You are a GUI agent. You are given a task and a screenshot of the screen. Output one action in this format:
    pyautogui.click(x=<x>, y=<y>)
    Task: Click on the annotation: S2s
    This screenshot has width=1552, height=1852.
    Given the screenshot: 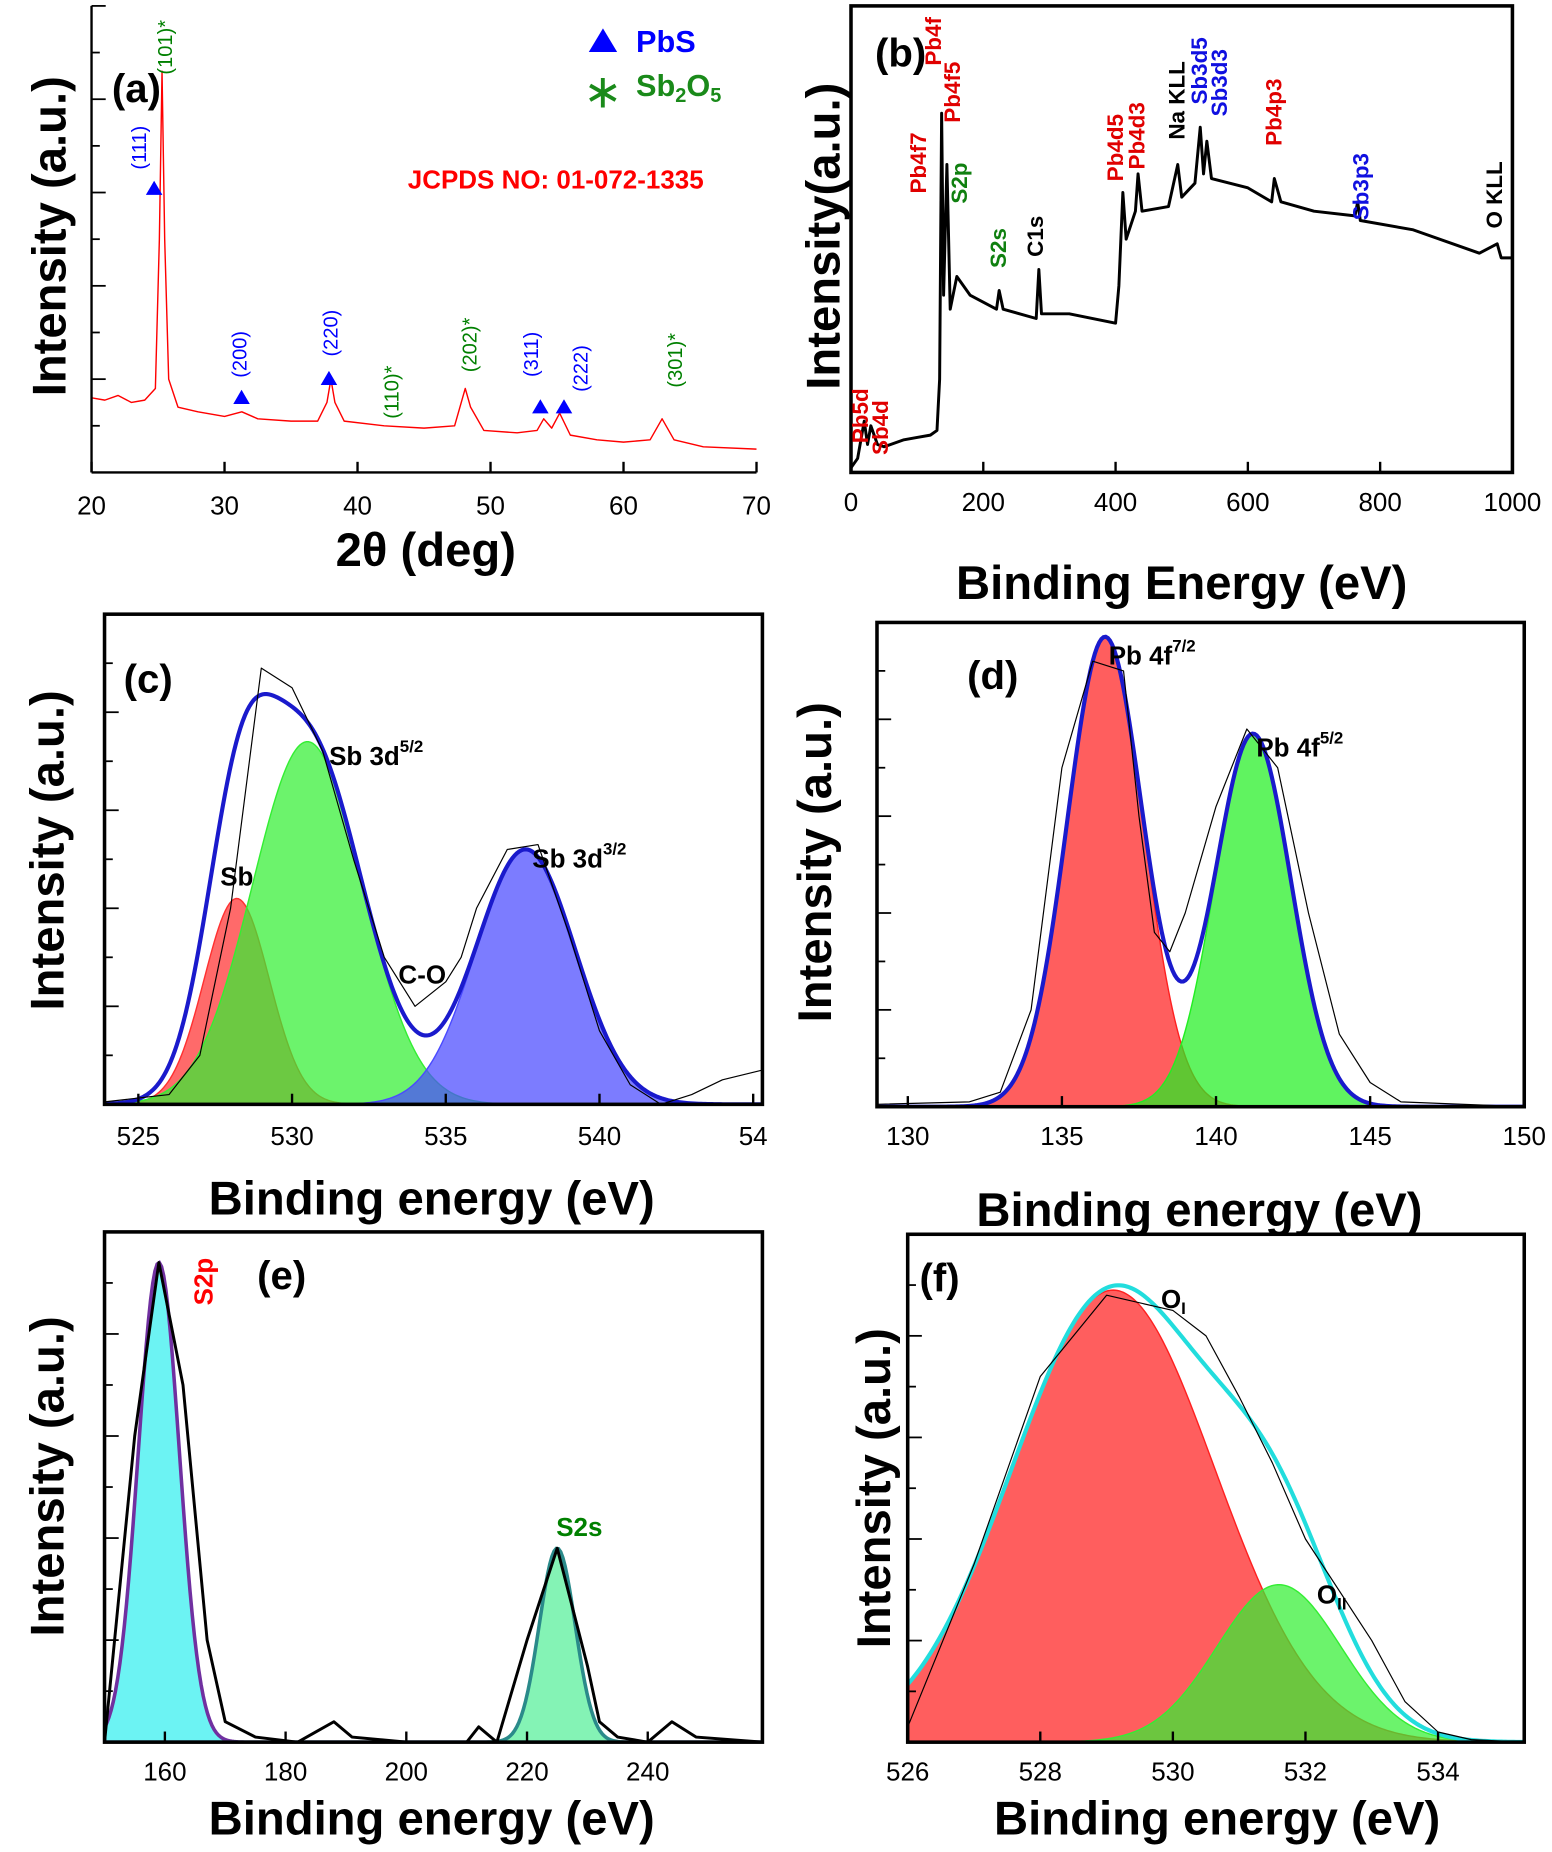 What is the action you would take?
    pyautogui.click(x=998, y=248)
    